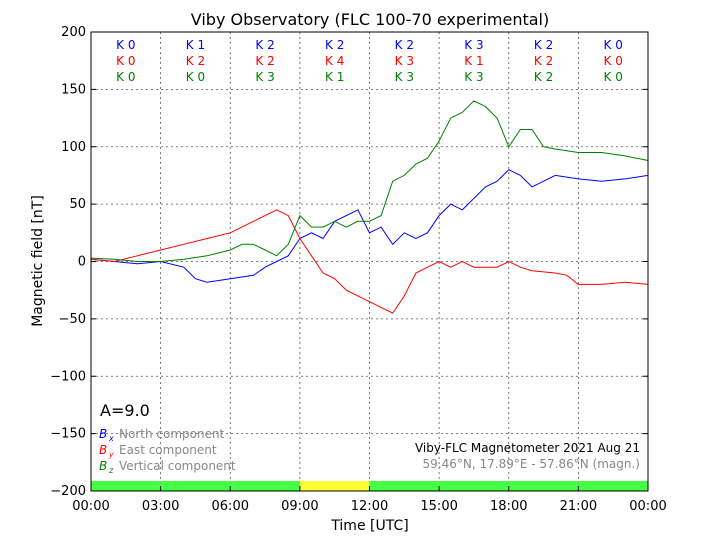 This screenshot has height=544, width=720. What do you see at coordinates (68, 376) in the screenshot?
I see `y-tick-label: −100` at bounding box center [68, 376].